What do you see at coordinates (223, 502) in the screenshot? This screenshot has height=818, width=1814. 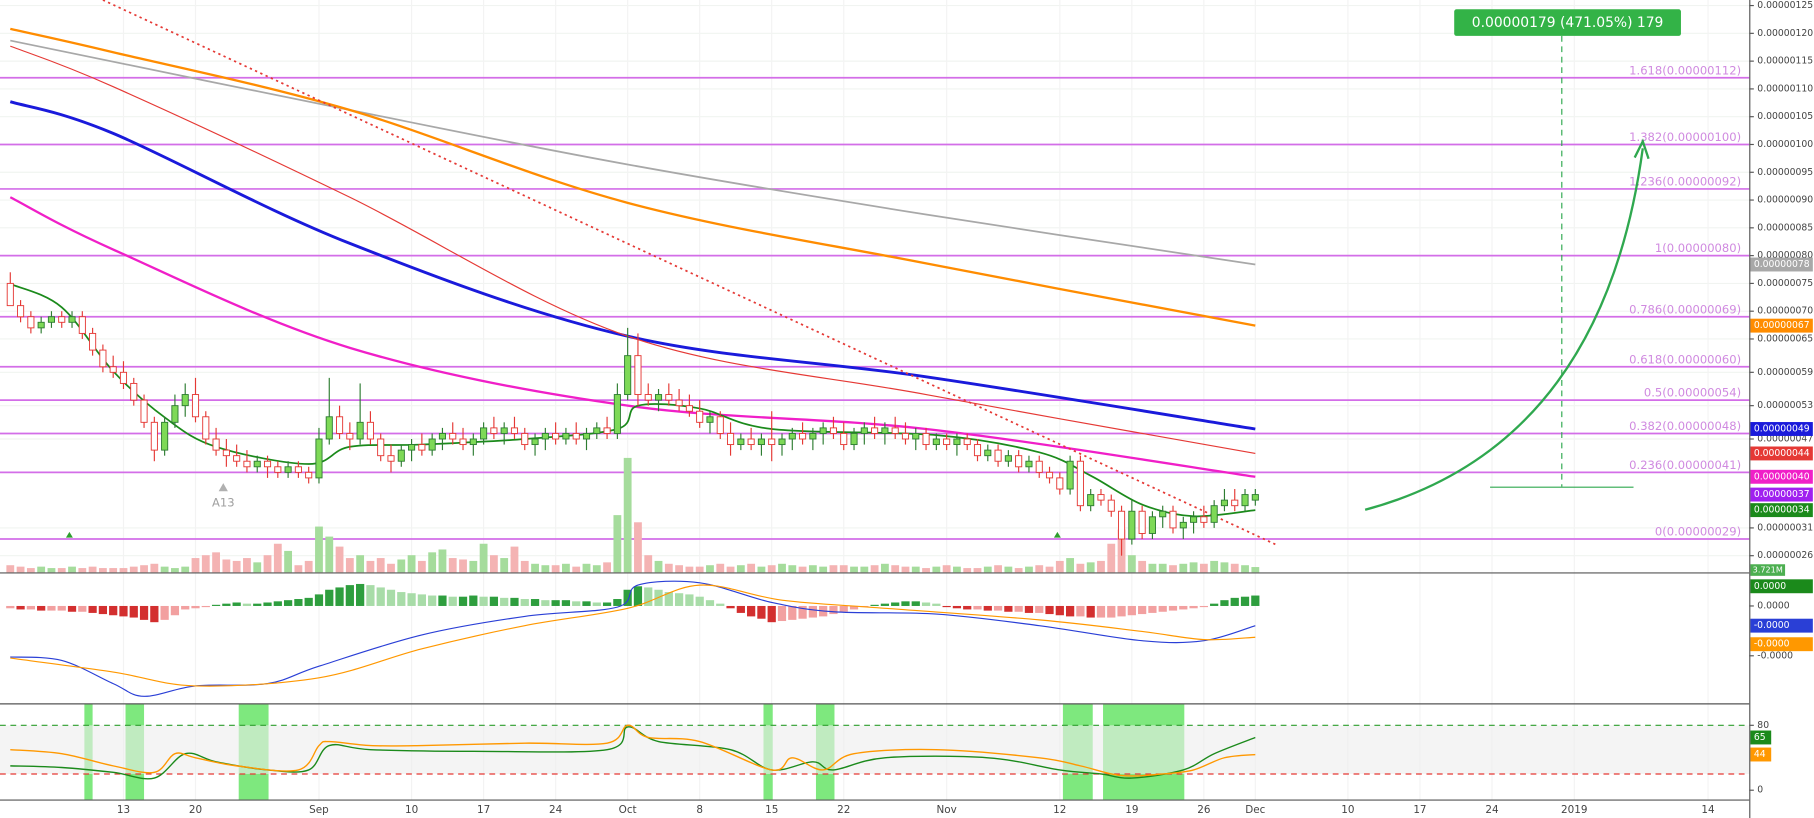 I see `annotation: A13` at bounding box center [223, 502].